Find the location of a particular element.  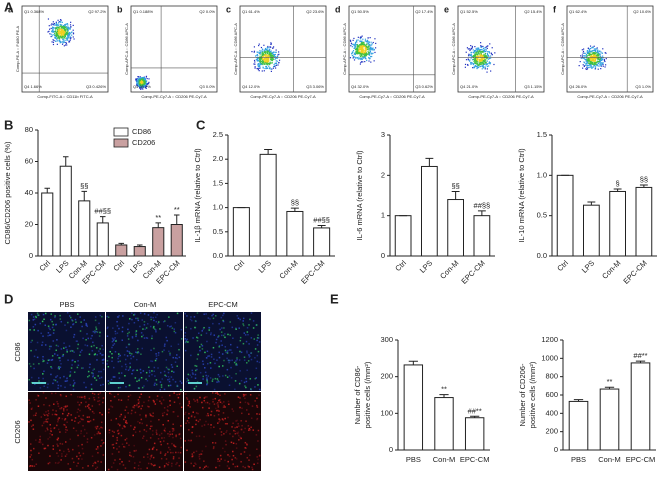

x-tick-label: PBS is located at coordinates (578, 459).